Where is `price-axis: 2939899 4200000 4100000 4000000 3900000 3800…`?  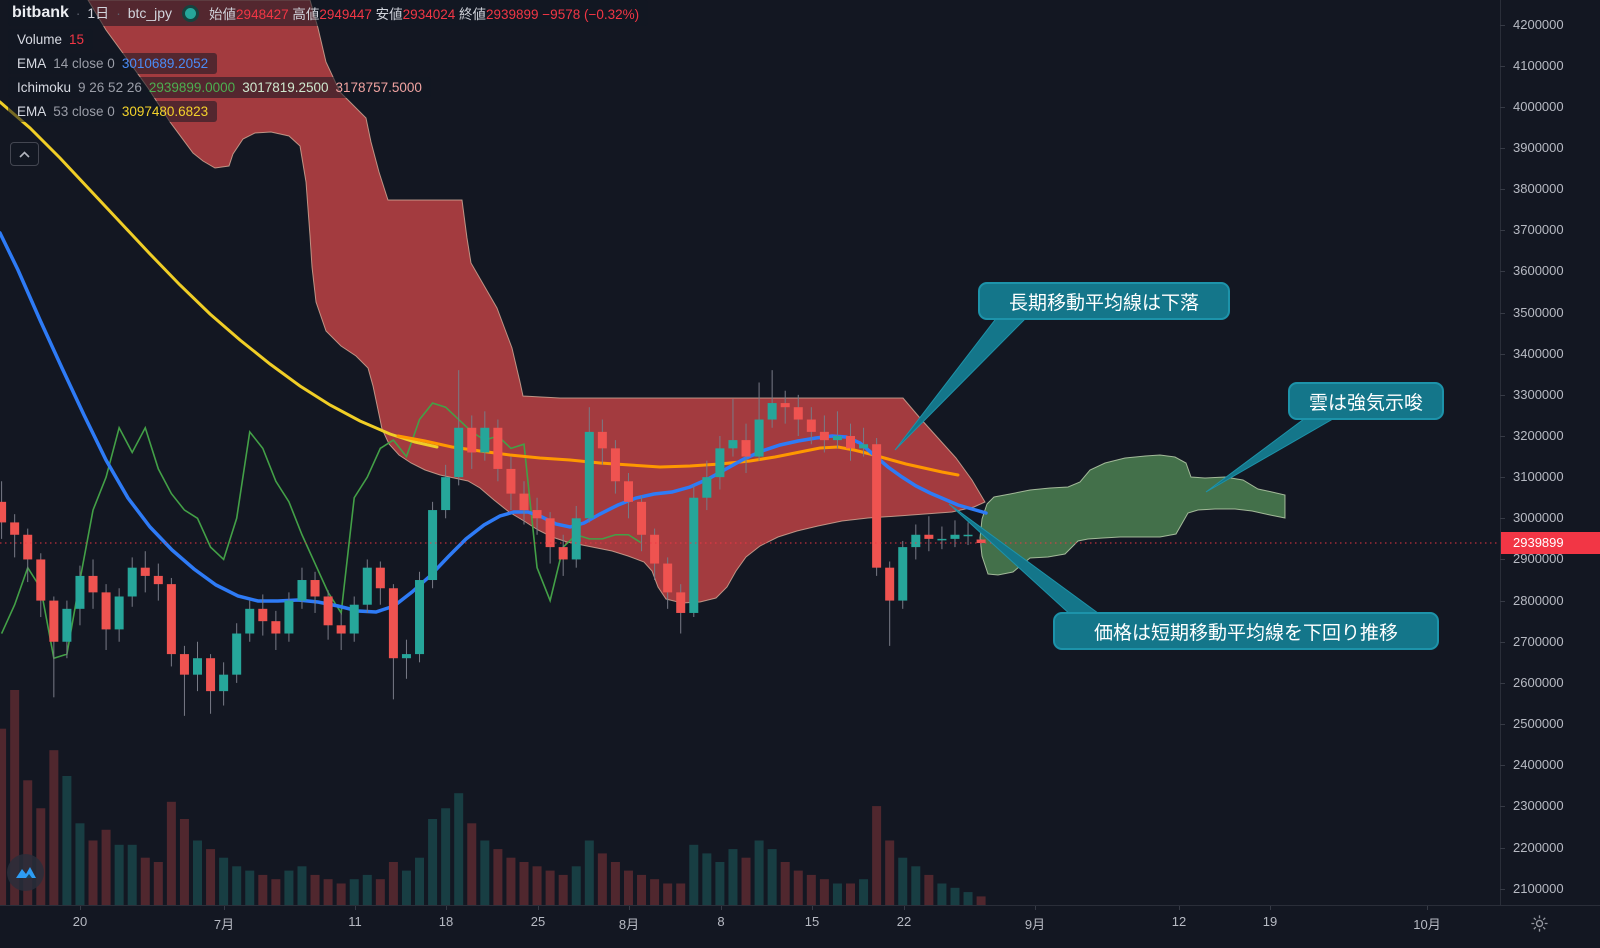 price-axis: 2939899 4200000 4100000 4000000 3900000 3800… is located at coordinates (1550, 452).